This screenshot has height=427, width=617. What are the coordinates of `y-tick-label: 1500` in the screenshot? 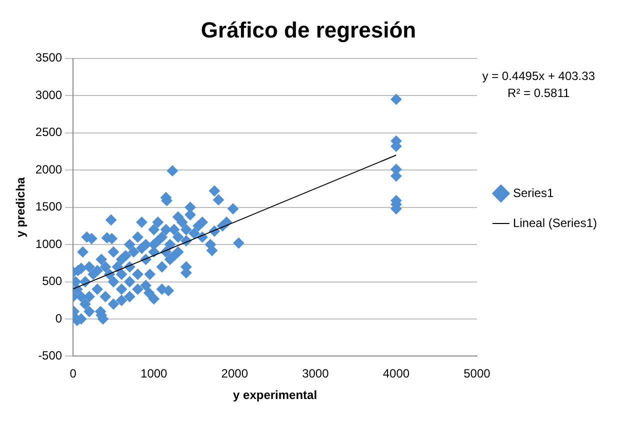 It's located at (48, 207).